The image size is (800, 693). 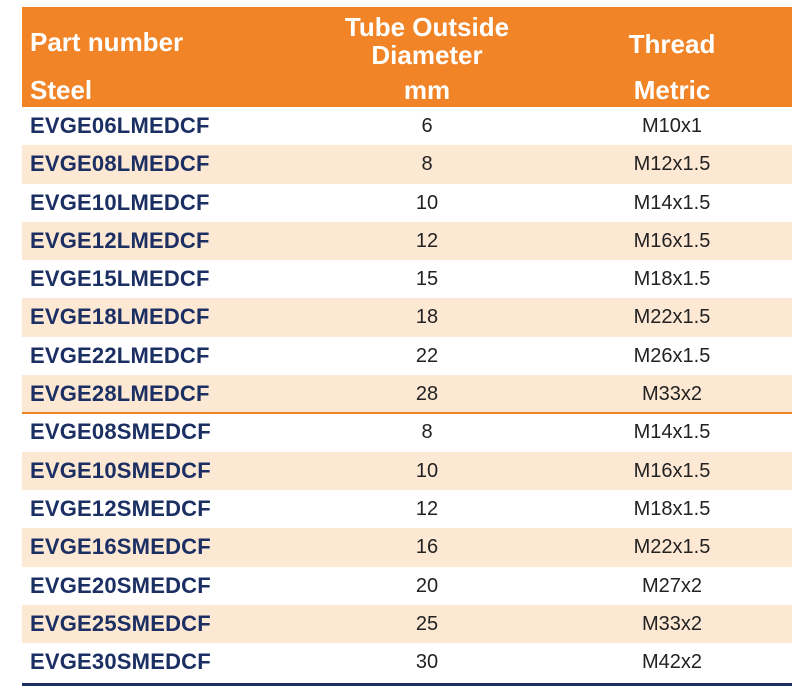 What do you see at coordinates (427, 585) in the screenshot?
I see `diameter-cell: 20` at bounding box center [427, 585].